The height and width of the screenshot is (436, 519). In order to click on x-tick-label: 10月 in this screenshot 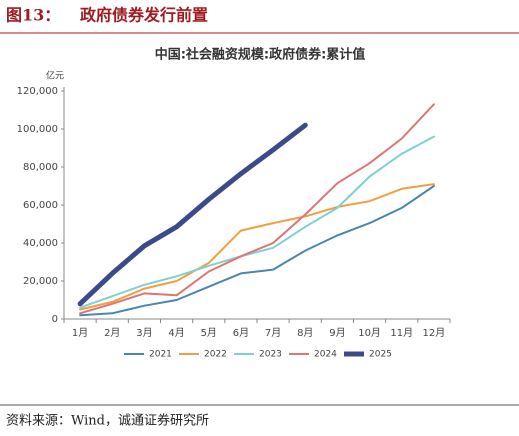, I will do `click(369, 333)`.